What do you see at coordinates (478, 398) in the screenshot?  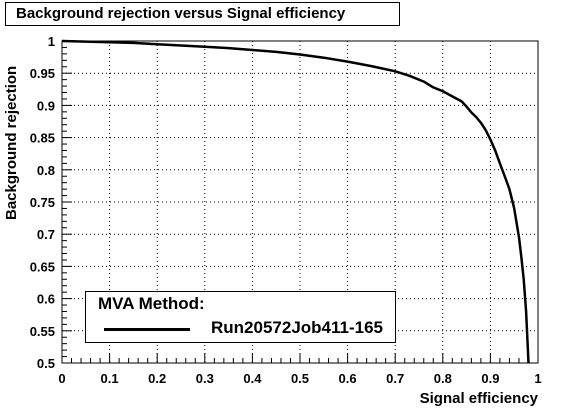 I see `x-axis-label: Signal efficiency` at bounding box center [478, 398].